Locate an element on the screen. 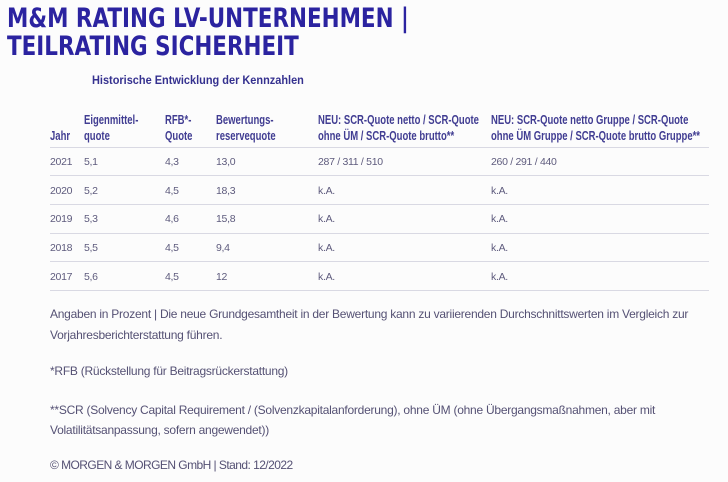 Image resolution: width=728 pixels, height=482 pixels. column-header-jahr: Jahr is located at coordinates (67, 136).